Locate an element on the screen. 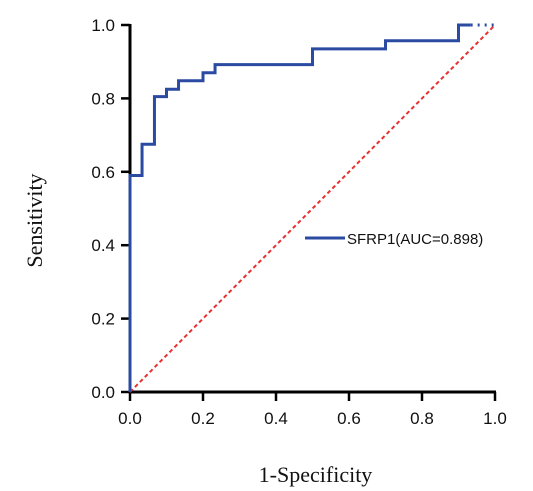  y-axis-ticks: 0.0 0.2 0.4 0.6 0.8 1.0 is located at coordinates (110, 209).